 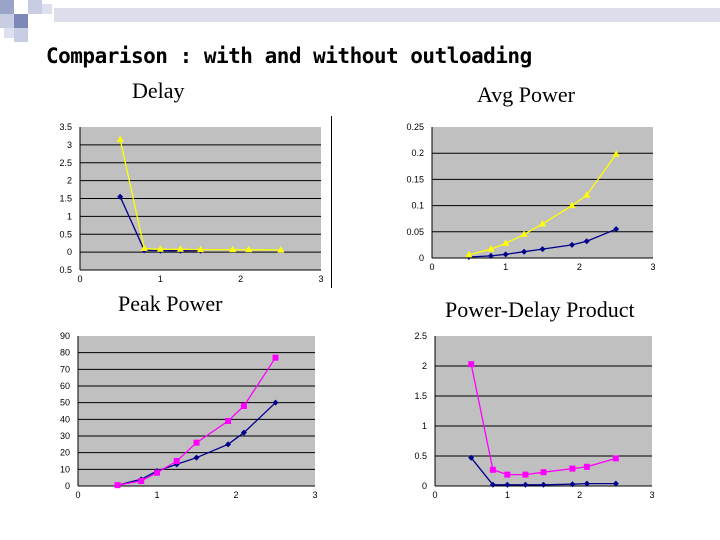 I want to click on y-tick-label: 40, so click(x=65, y=419).